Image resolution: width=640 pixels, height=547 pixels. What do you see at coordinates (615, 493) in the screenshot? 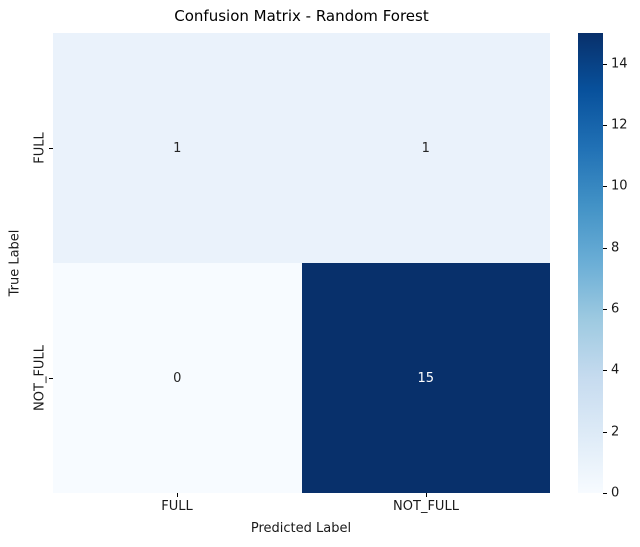
I see `colorbar-tick-label: 0` at bounding box center [615, 493].